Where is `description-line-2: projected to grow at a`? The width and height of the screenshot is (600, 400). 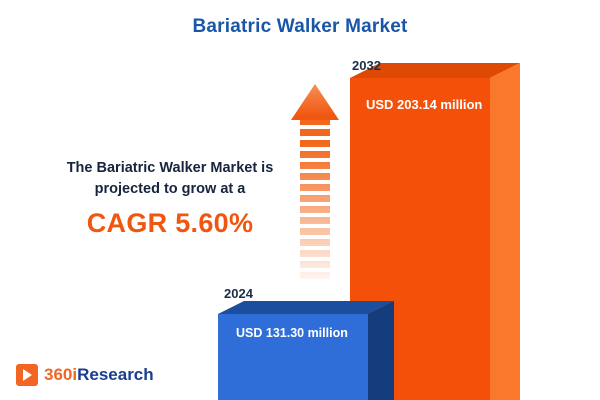
description-line-2: projected to grow at a is located at coordinates (170, 189).